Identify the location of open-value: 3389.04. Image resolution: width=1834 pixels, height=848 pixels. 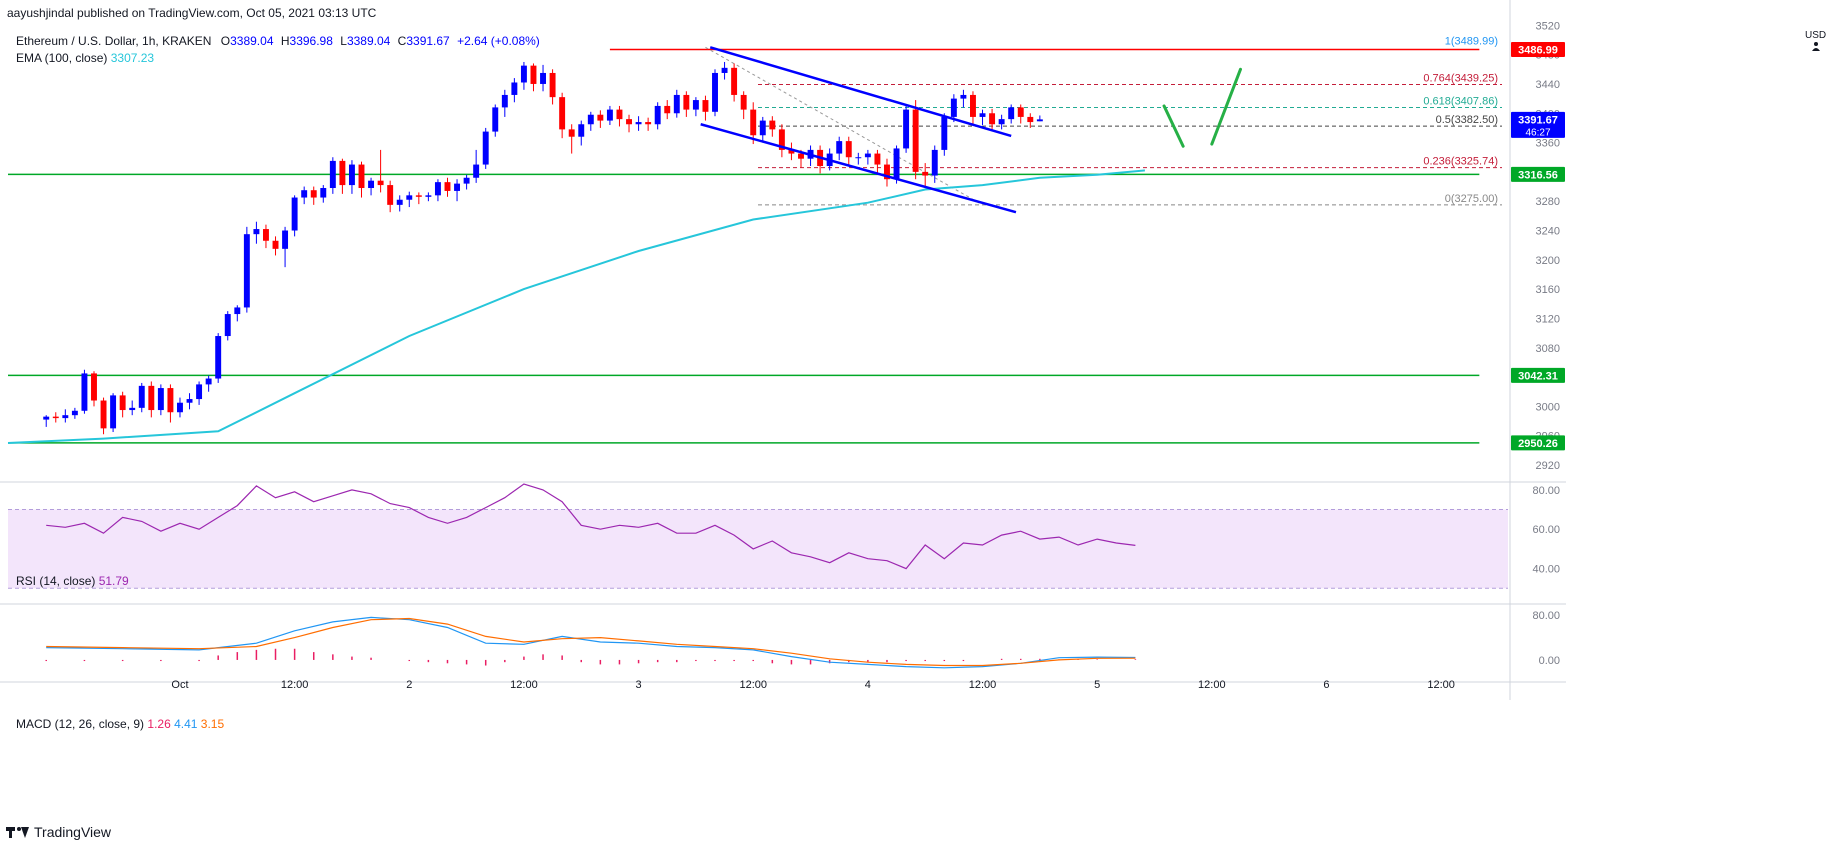
(252, 41).